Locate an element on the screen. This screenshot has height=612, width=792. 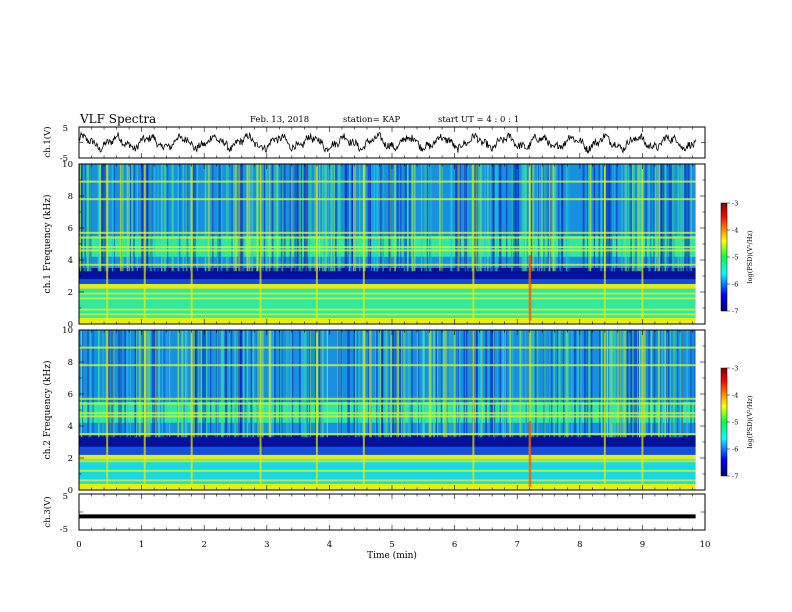
colorbar-tick-label: -4 is located at coordinates (735, 231).